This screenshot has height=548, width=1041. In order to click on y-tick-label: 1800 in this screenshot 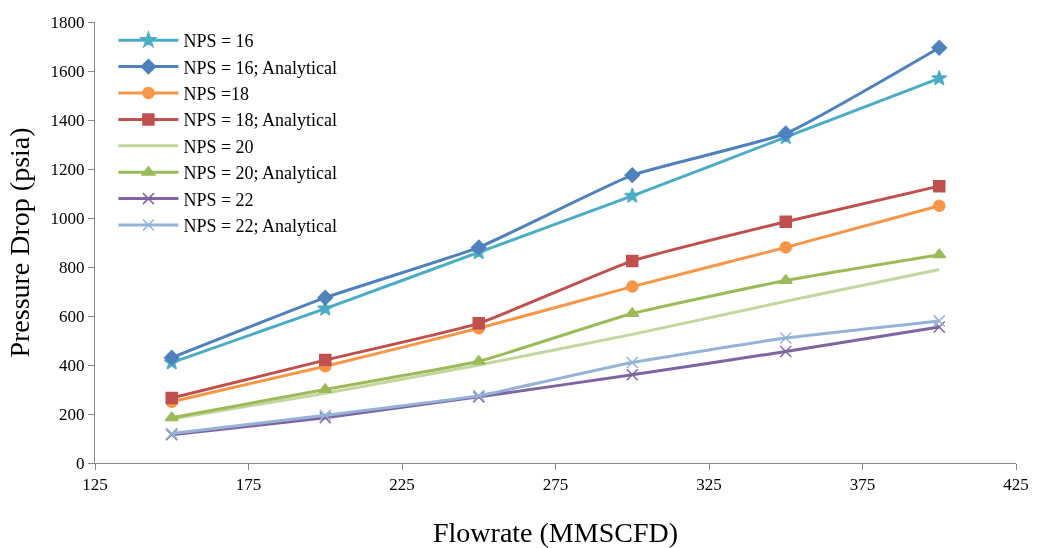, I will do `click(67, 22)`.